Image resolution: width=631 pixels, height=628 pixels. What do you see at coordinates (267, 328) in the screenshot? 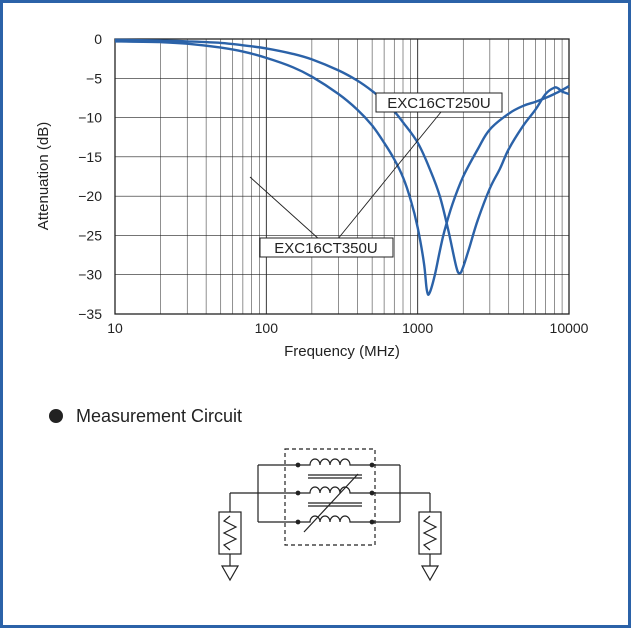
I see `x-tick-label: 100` at bounding box center [267, 328].